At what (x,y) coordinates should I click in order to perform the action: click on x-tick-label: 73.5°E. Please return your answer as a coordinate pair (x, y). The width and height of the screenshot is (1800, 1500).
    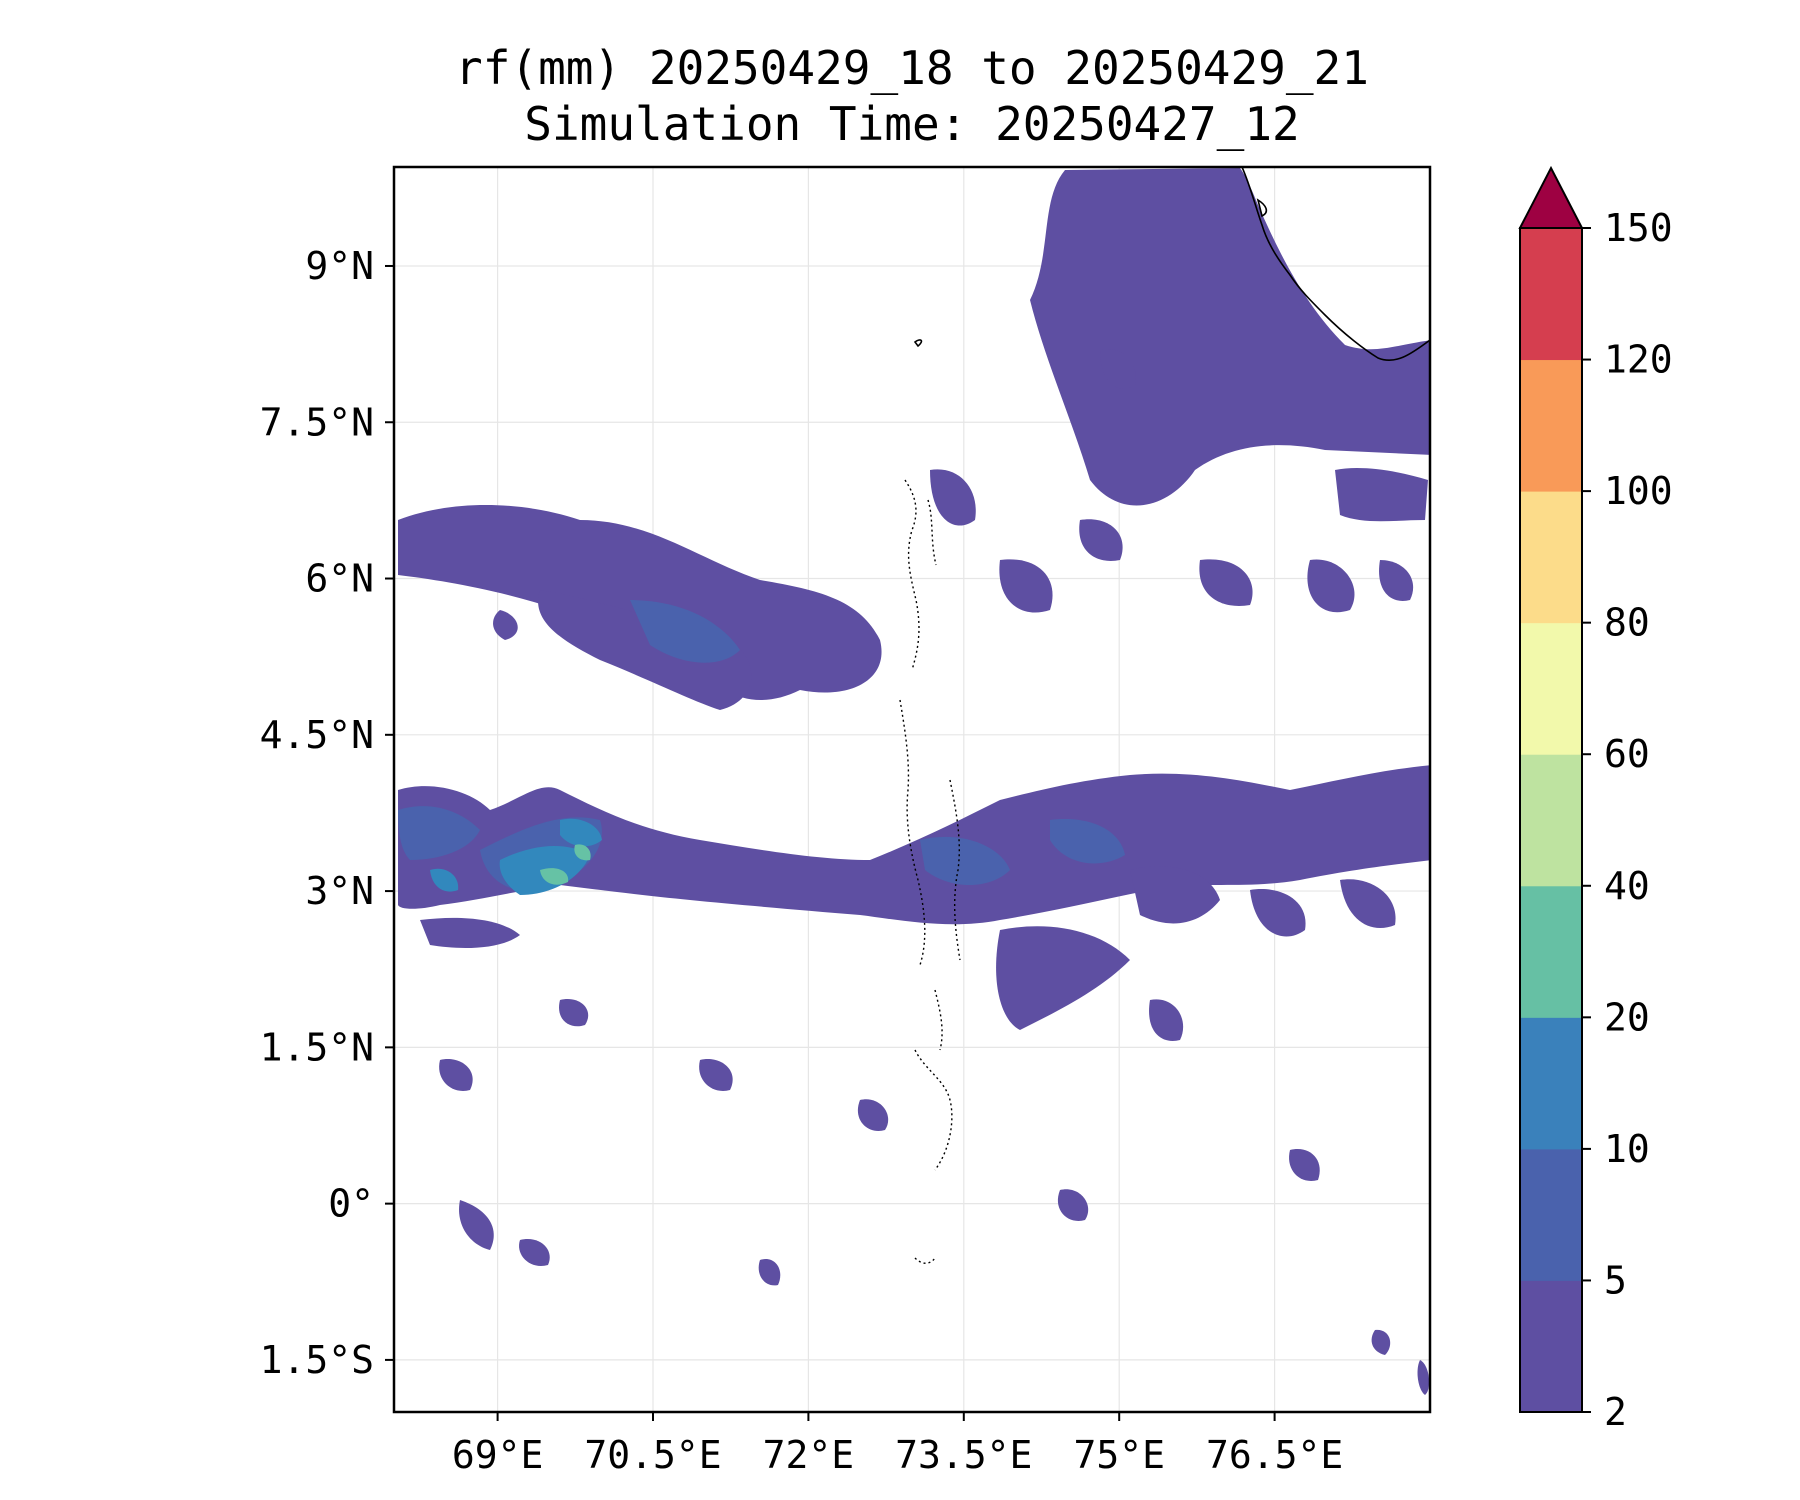
    Looking at the image, I should click on (963, 1455).